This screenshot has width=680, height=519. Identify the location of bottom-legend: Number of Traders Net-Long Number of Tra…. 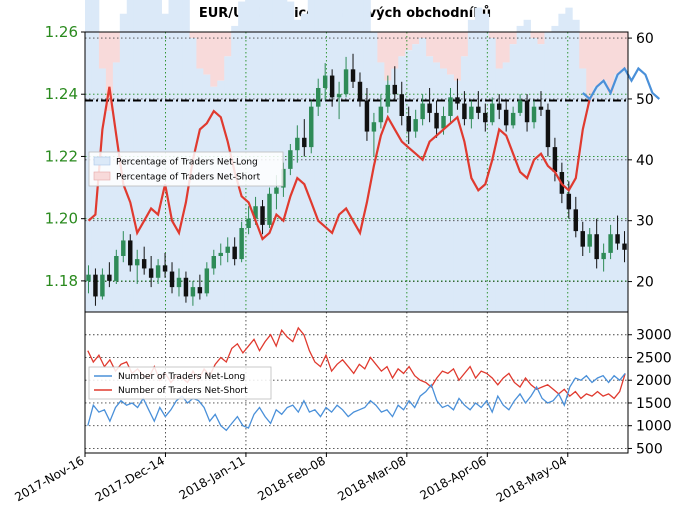
(180, 383).